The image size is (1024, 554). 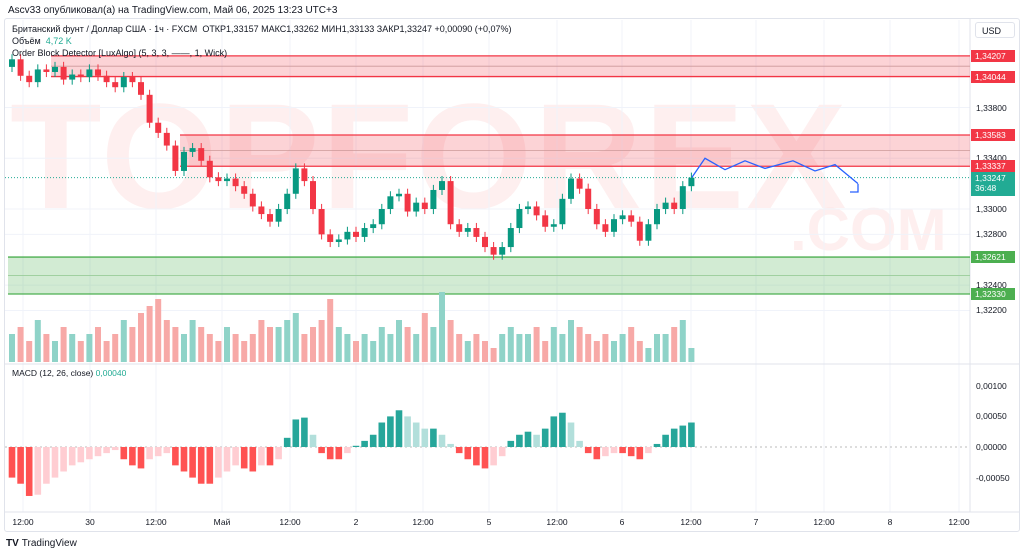 I want to click on price-badge: 1,33583, so click(x=993, y=135).